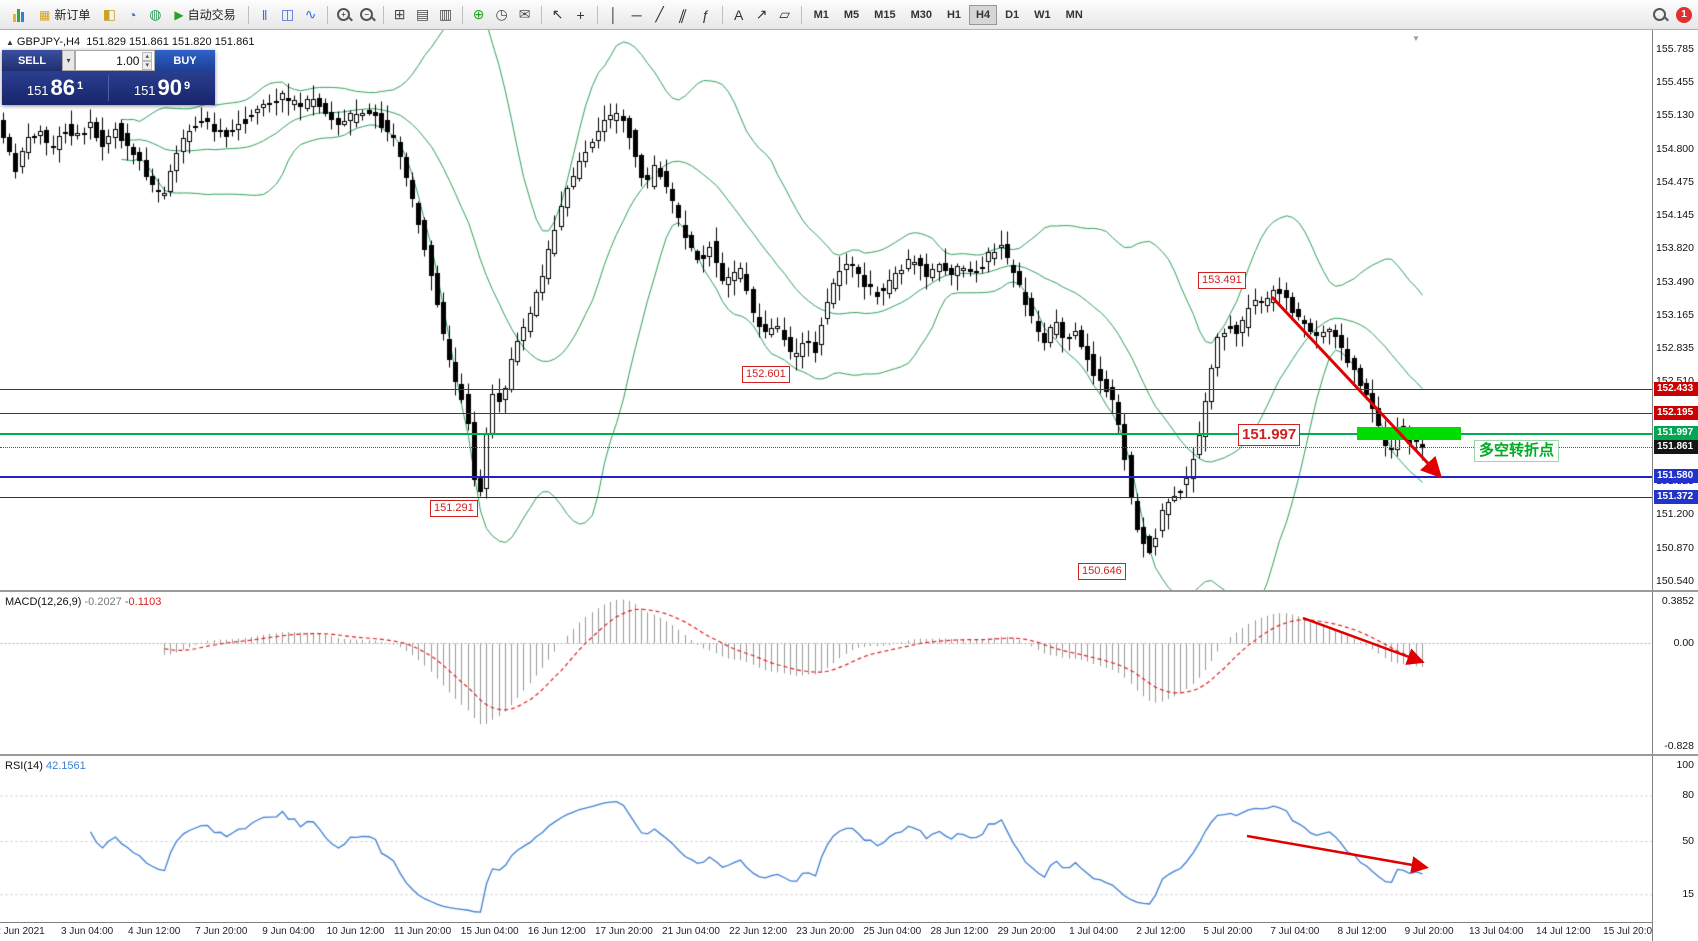 The width and height of the screenshot is (1698, 941). What do you see at coordinates (1416, 38) in the screenshot?
I see `chart-shift-marker: ▼` at bounding box center [1416, 38].